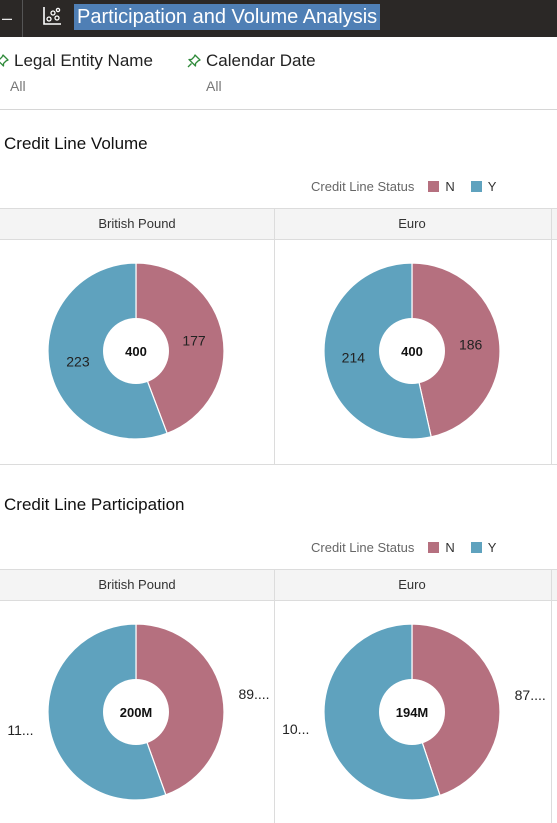 This screenshot has width=557, height=823. I want to click on filter-legal-entity: Legal Entity Name All, so click(76, 72).